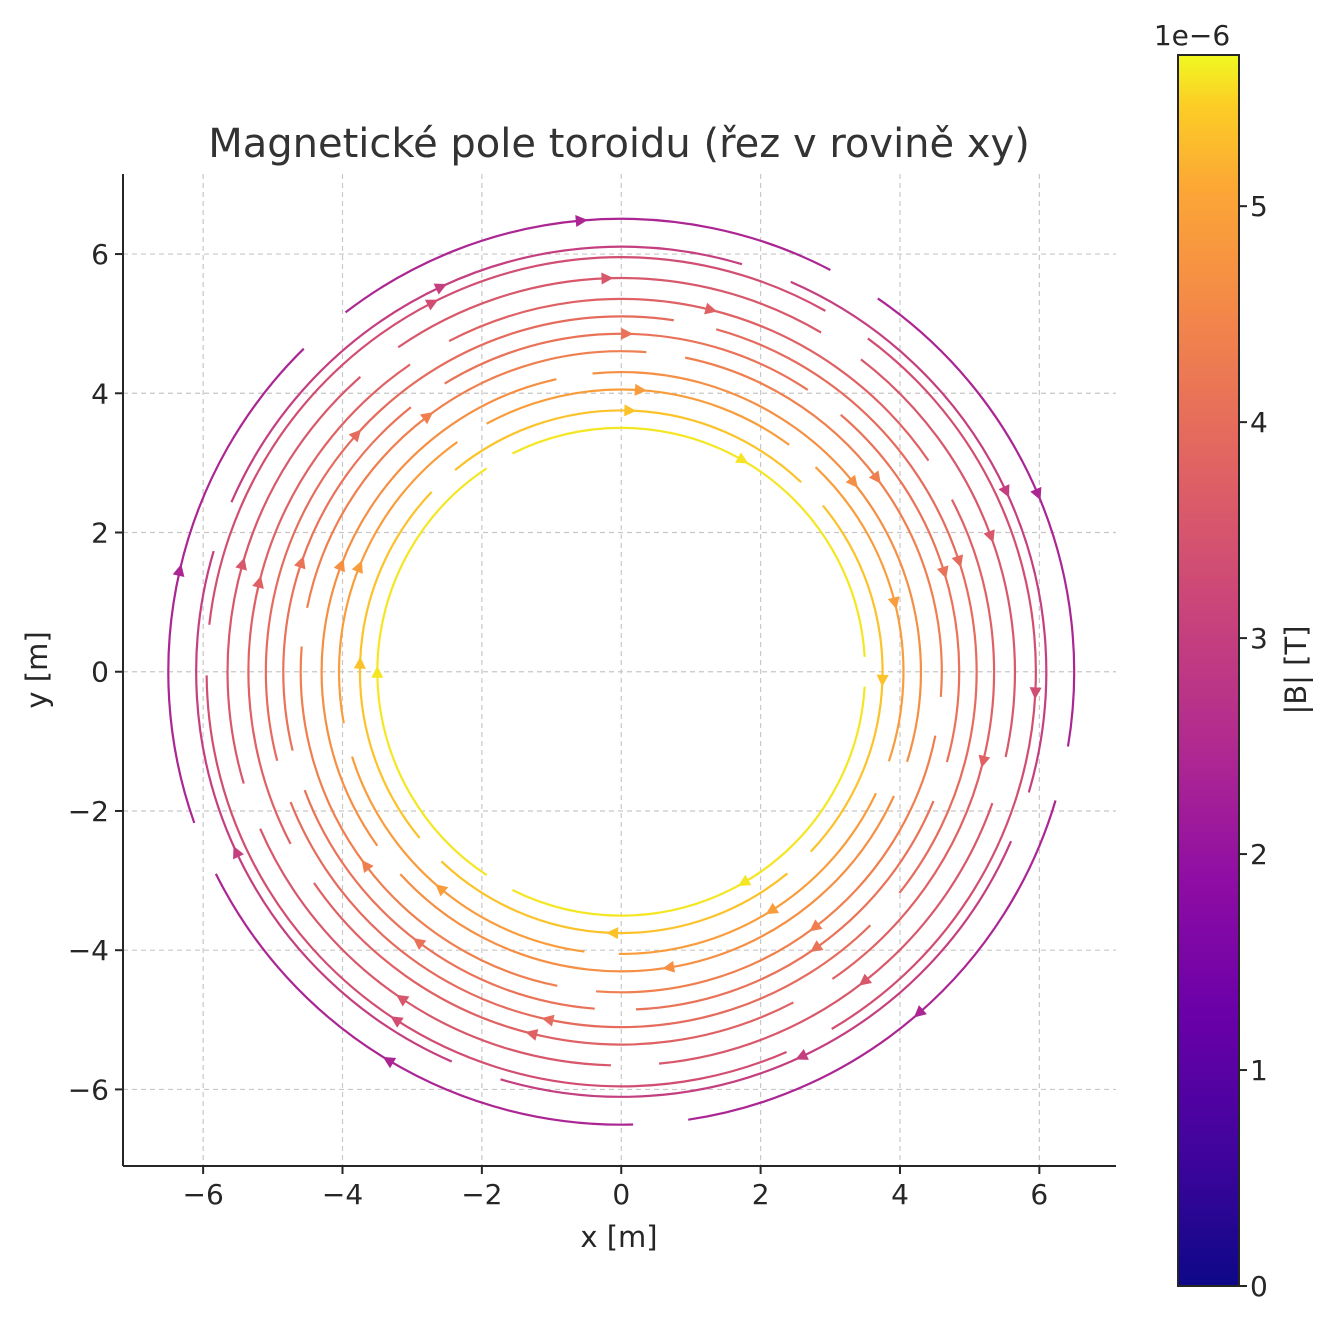 This screenshot has height=1326, width=1335. What do you see at coordinates (1039, 1194) in the screenshot?
I see `x-tick-label: 6` at bounding box center [1039, 1194].